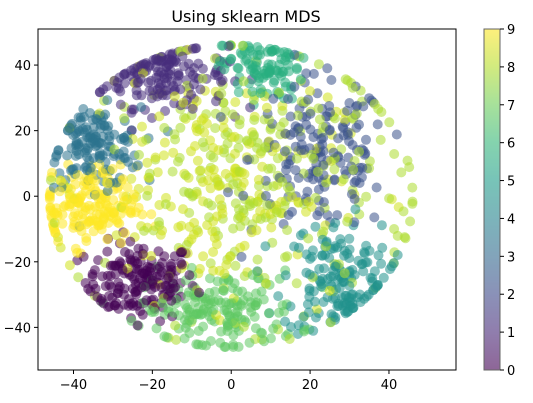 Image resolution: width=533 pixels, height=403 pixels. What do you see at coordinates (152, 385) in the screenshot?
I see `x-tick-label: −20` at bounding box center [152, 385].